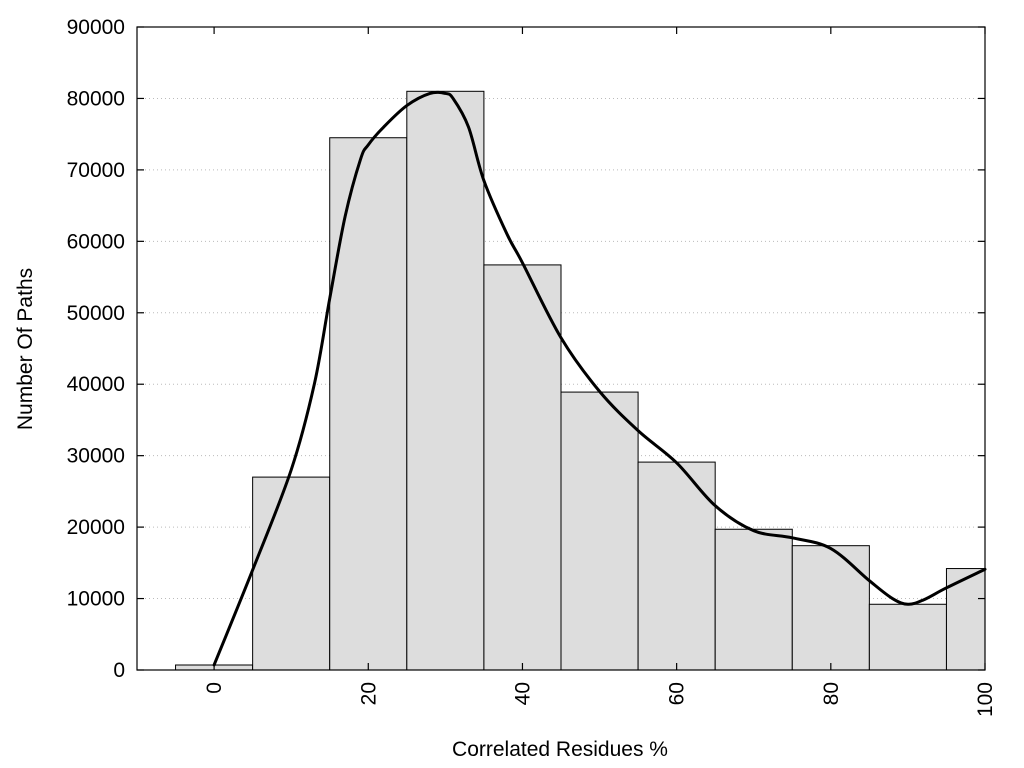 Image resolution: width=1024 pixels, height=768 pixels. I want to click on x-tick-label: 20, so click(368, 693).